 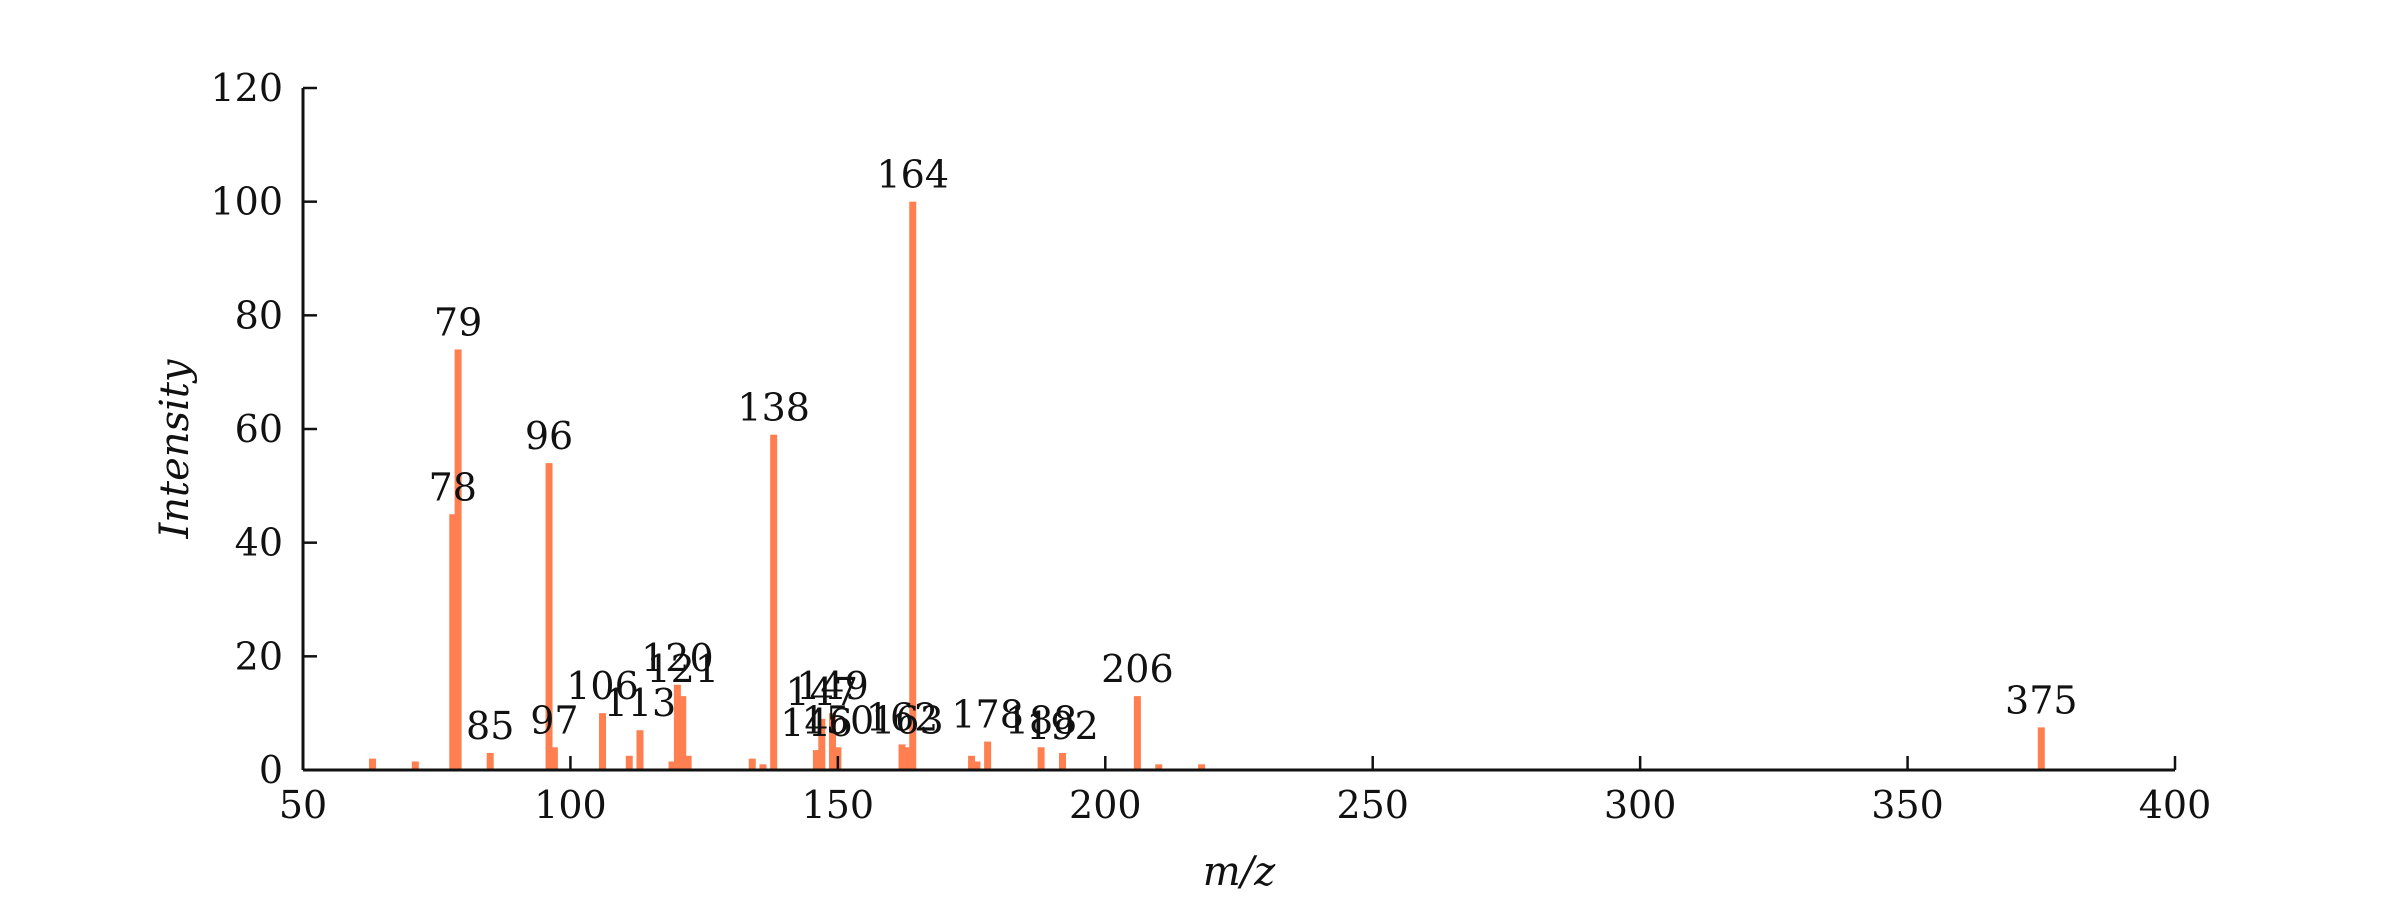 I want to click on peak-label: 113, so click(x=640, y=703).